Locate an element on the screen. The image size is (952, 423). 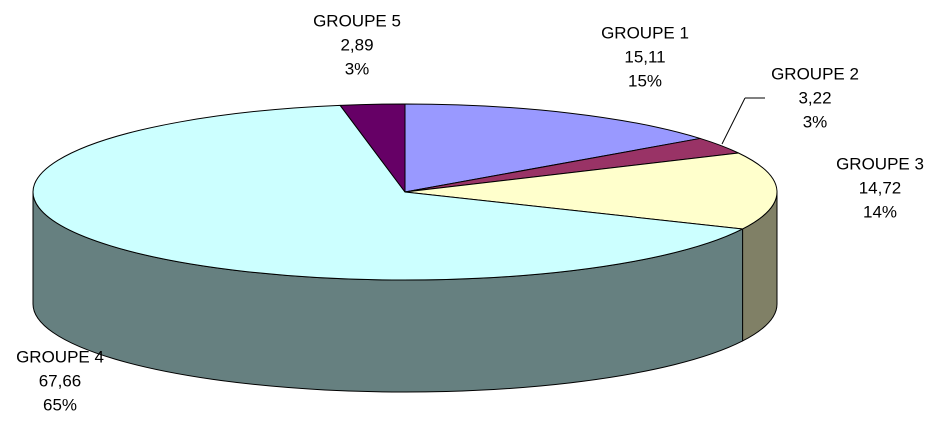
data-label-percent: 14% is located at coordinates (880, 211).